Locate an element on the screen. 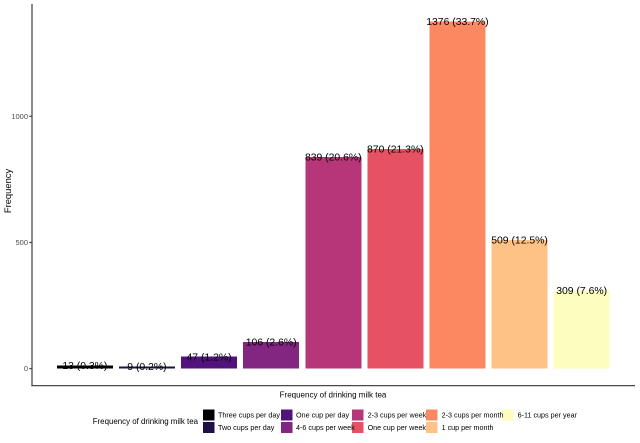  svg-text: 6-11 cups per year is located at coordinates (548, 414).